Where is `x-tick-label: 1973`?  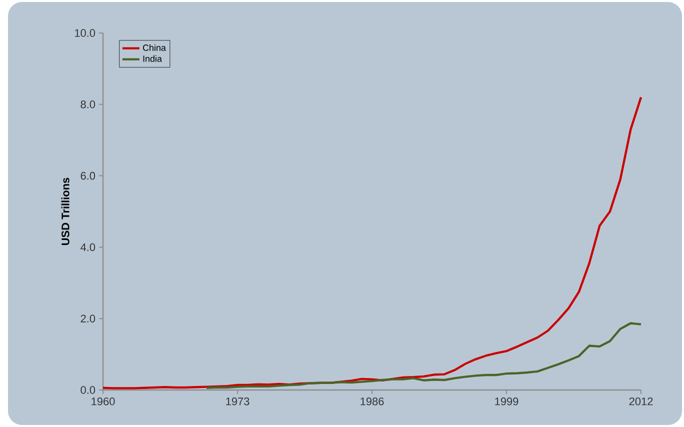 x-tick-label: 1973 is located at coordinates (238, 402).